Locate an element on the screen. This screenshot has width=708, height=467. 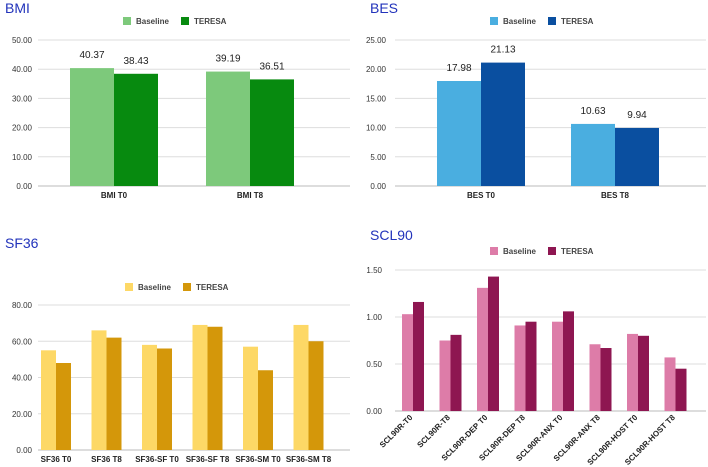
y-tick-label: 80.00 is located at coordinates (22, 305).